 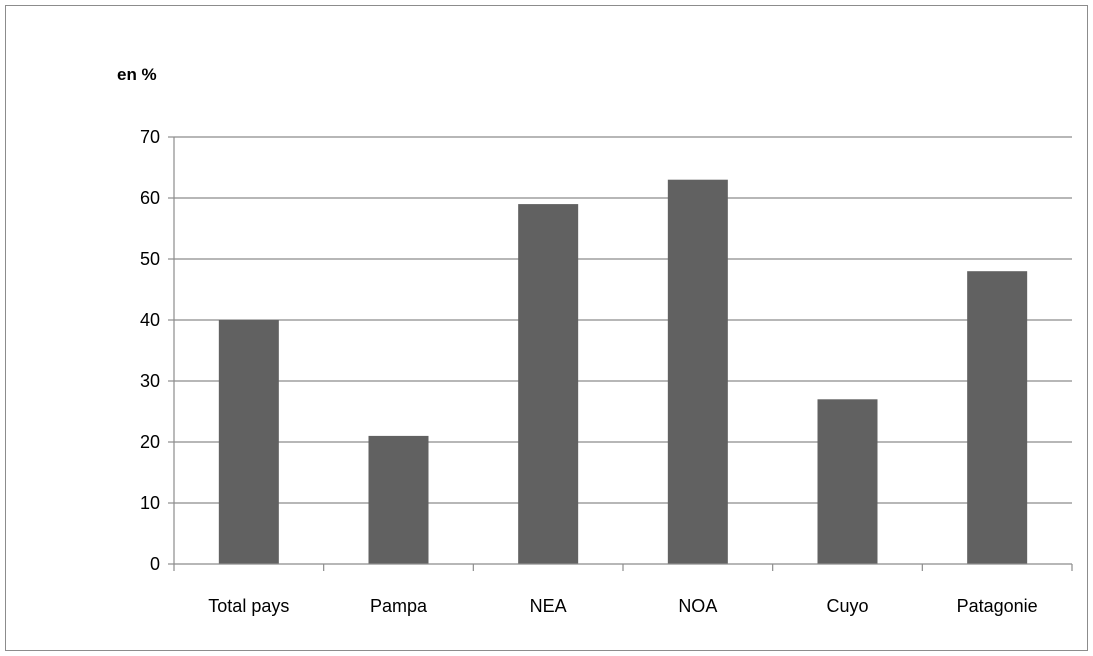 What do you see at coordinates (150, 442) in the screenshot?
I see `y-tick-label-20: 20` at bounding box center [150, 442].